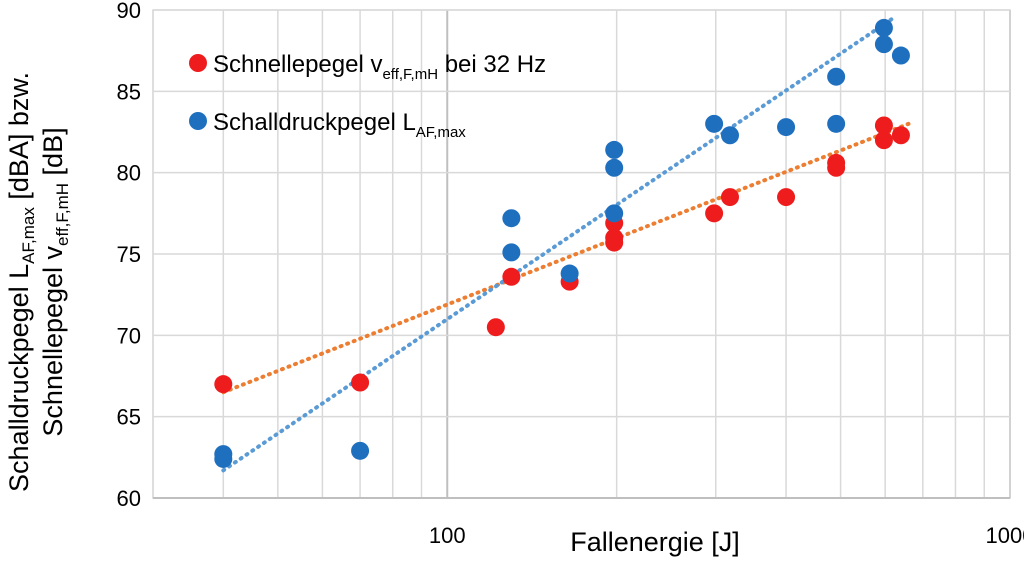  Describe the element at coordinates (19, 139) in the screenshot. I see `y-axis-title-line1-tail: [dBA] bzw.` at that location.